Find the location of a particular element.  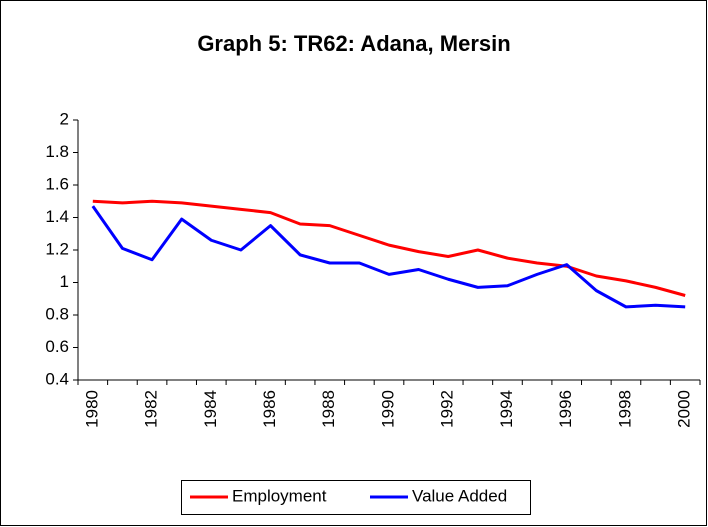

x-tick-label: 1996 is located at coordinates (565, 409).